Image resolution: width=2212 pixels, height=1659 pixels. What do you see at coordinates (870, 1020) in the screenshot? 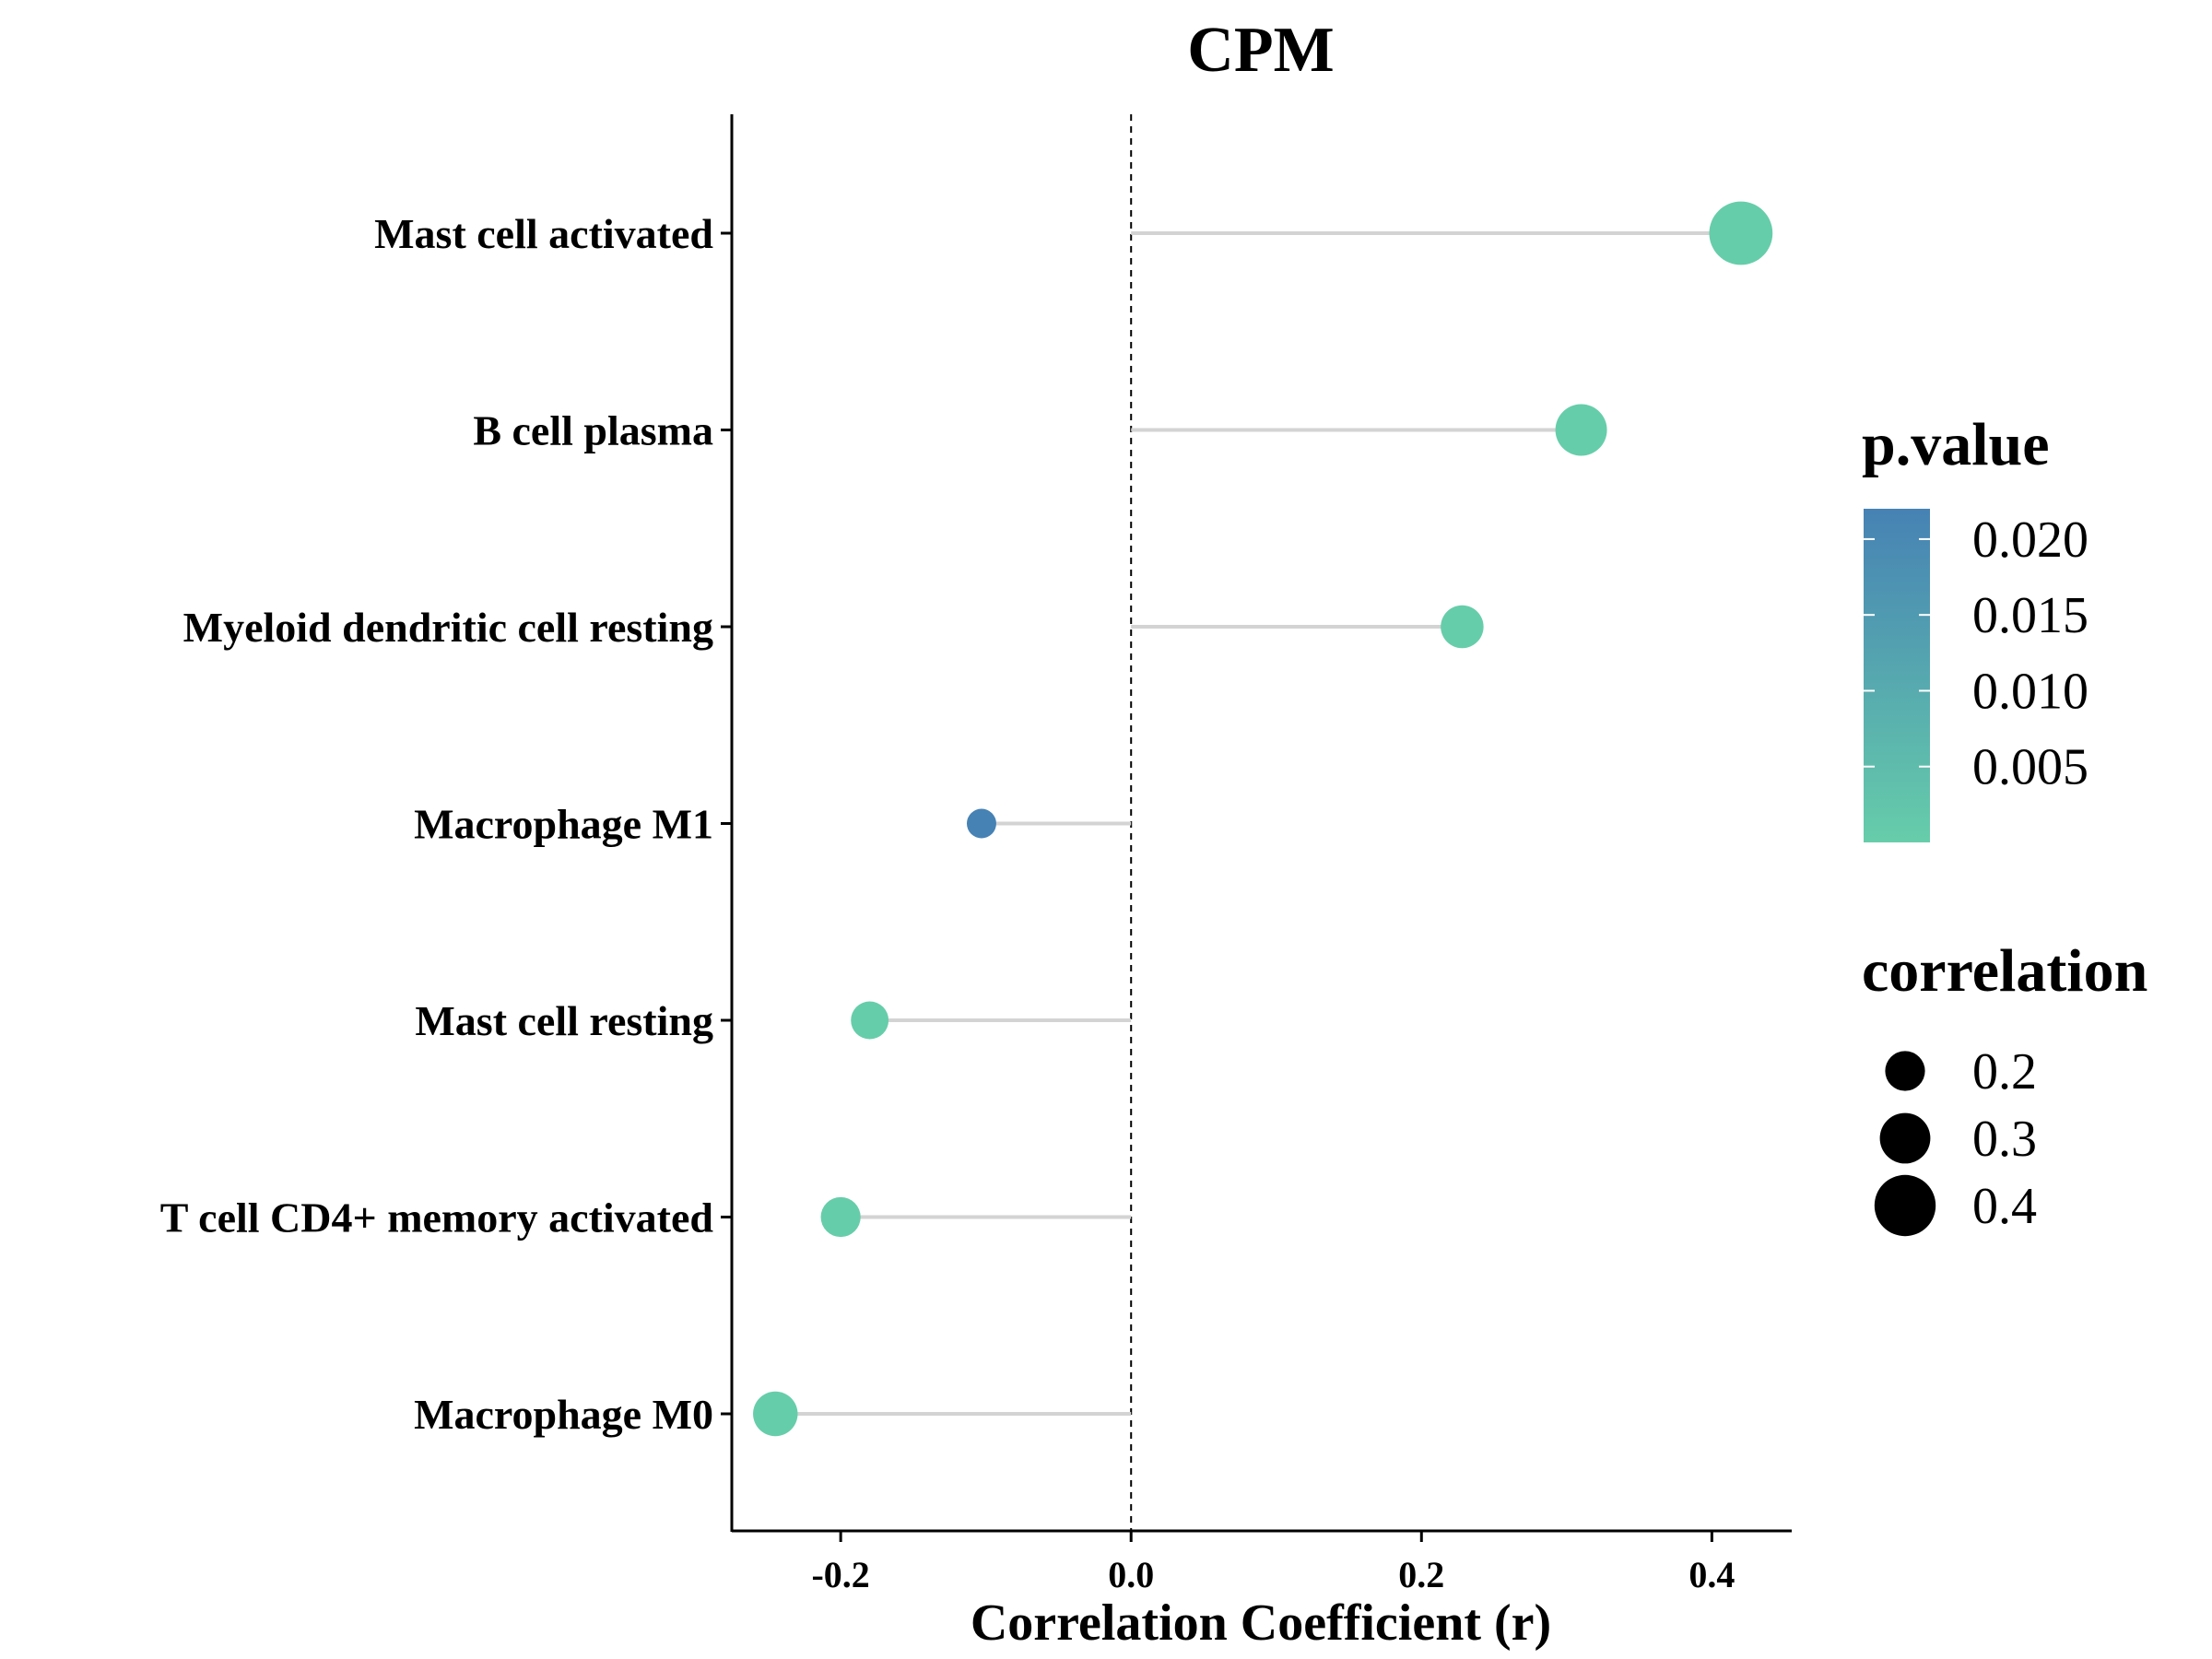
I see `point-mast-cell-resting` at bounding box center [870, 1020].